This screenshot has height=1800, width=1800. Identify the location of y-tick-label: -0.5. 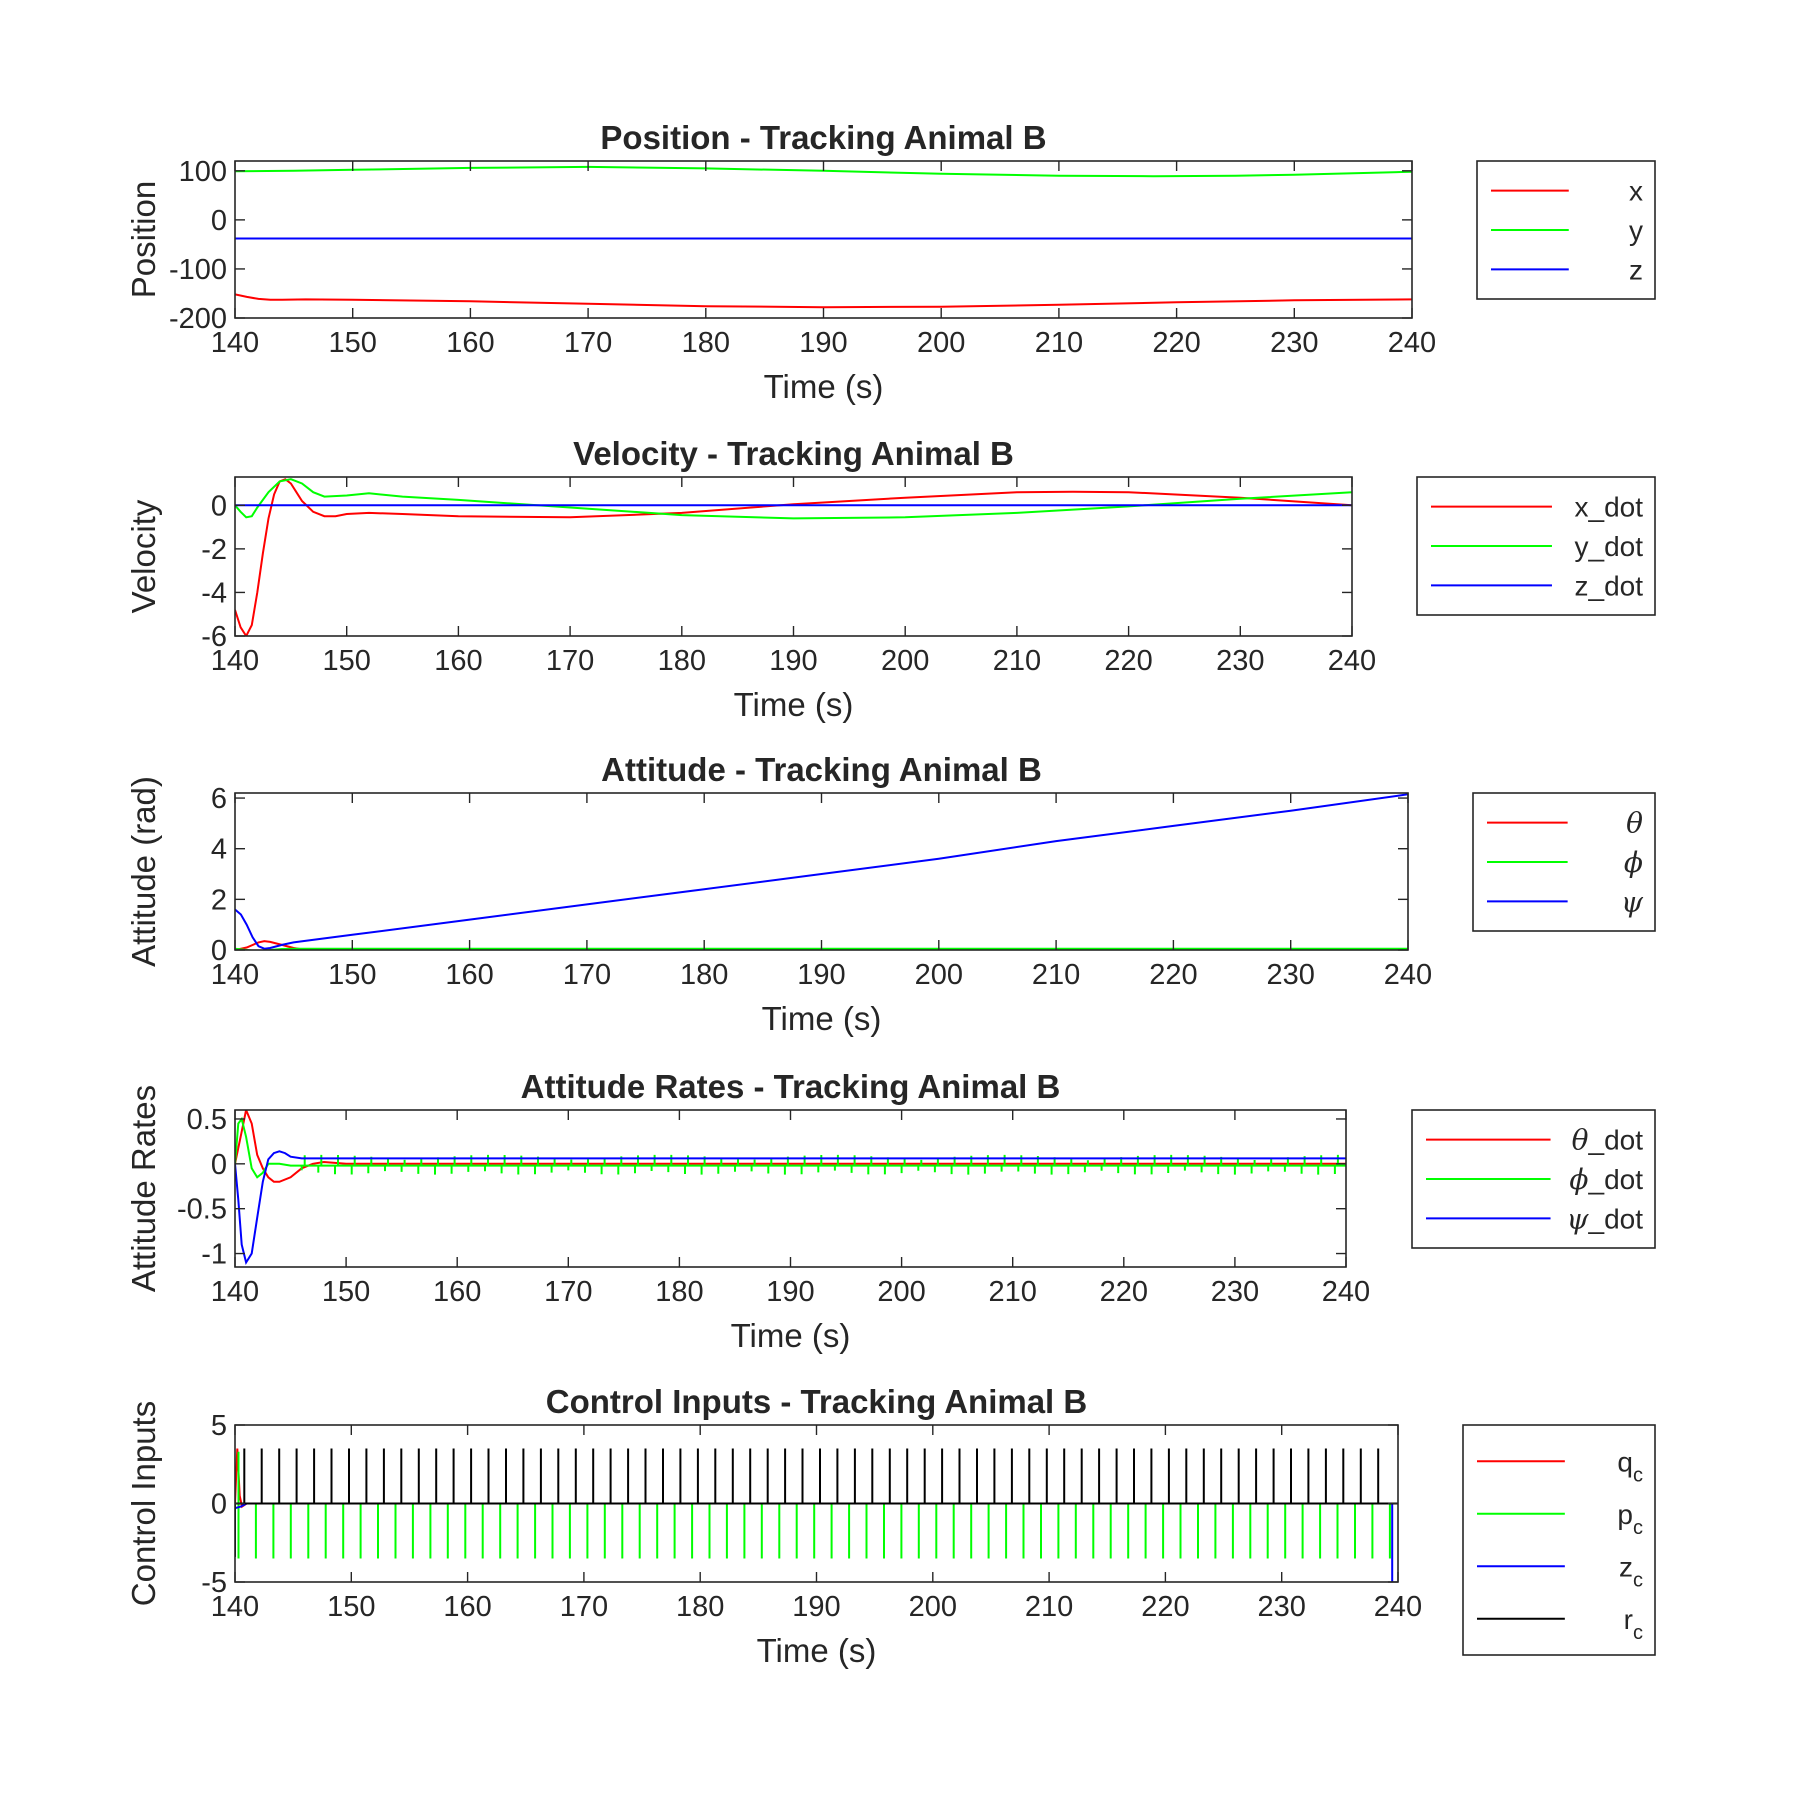
(202, 1210).